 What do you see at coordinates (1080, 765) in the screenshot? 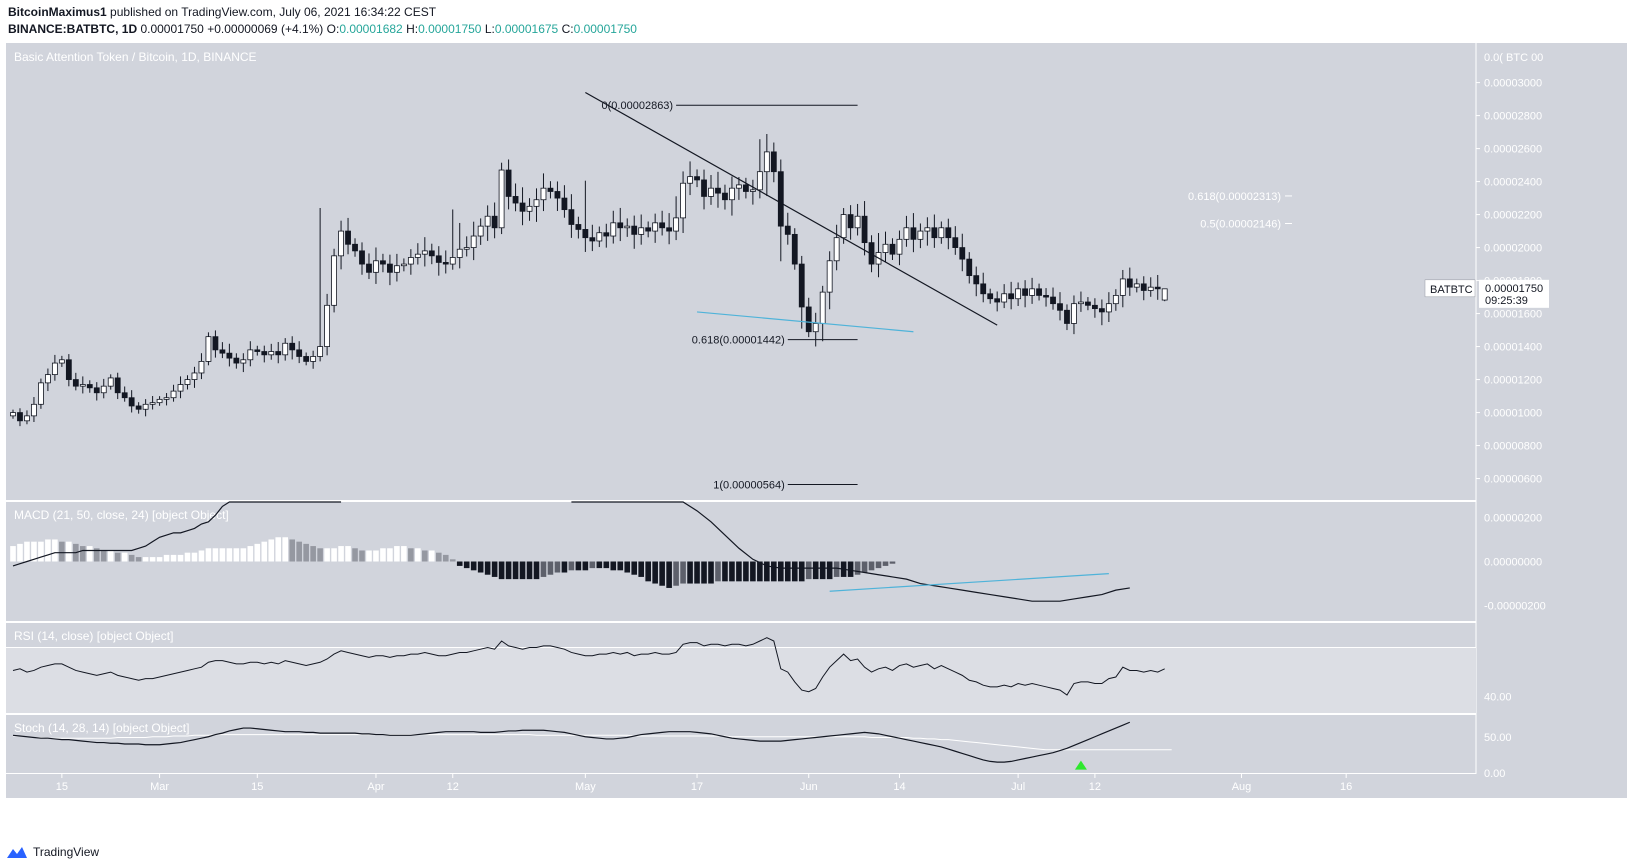
I see `bullish-cross-arrow-icon` at bounding box center [1080, 765].